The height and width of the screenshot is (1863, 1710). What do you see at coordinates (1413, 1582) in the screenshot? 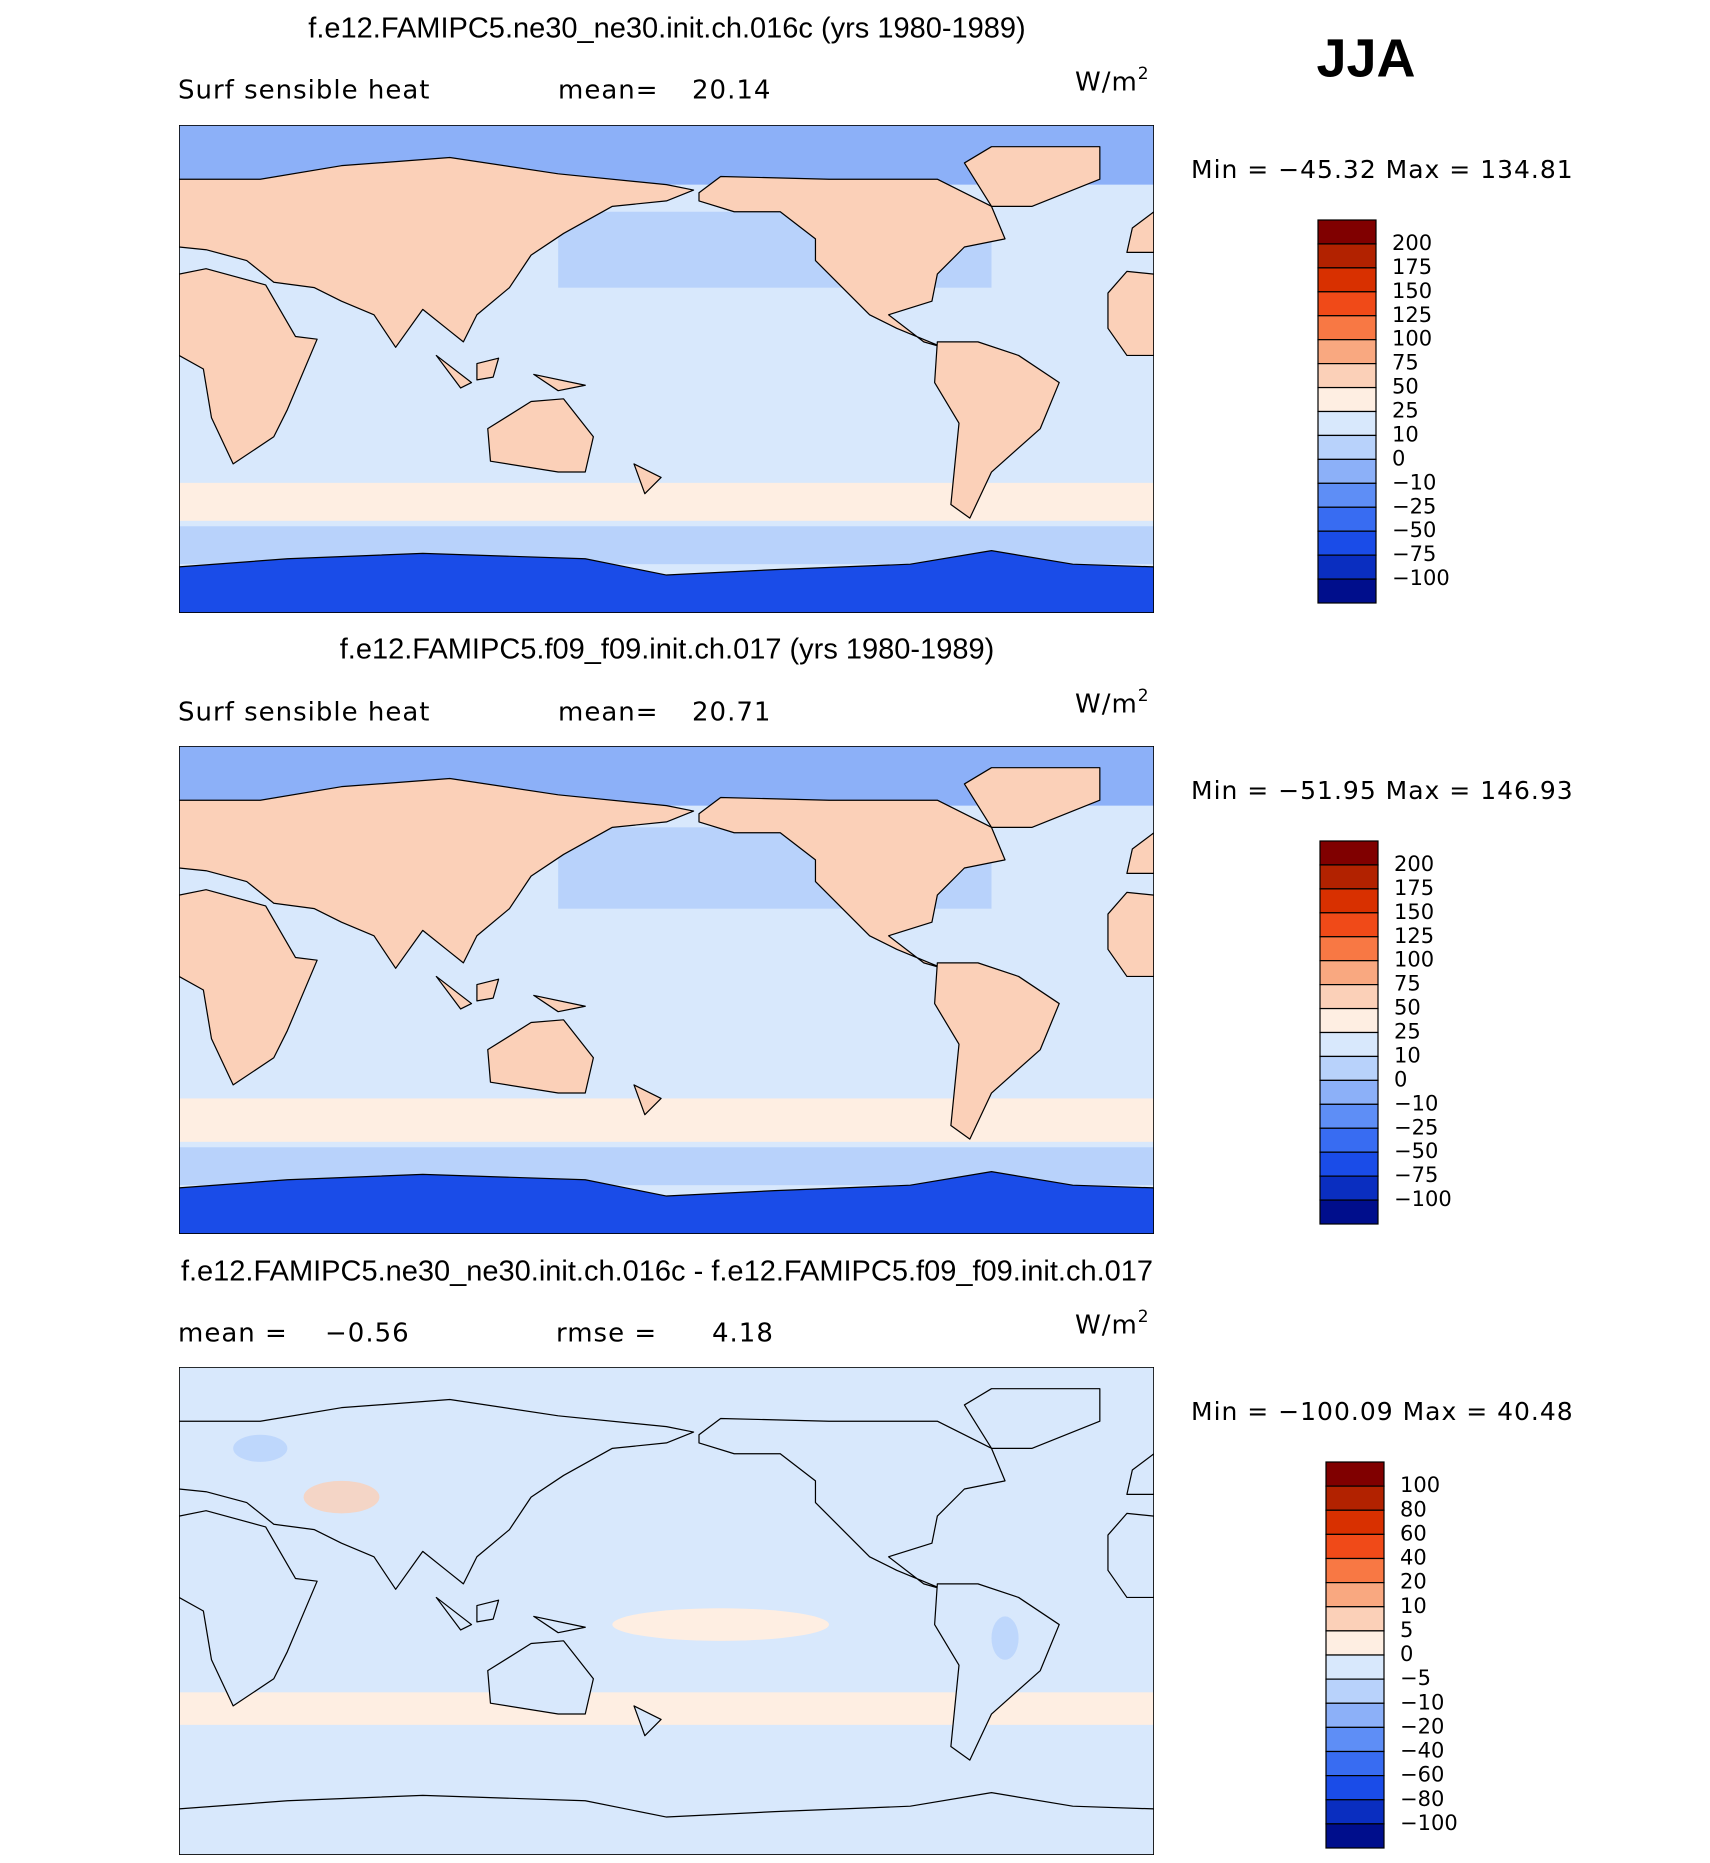
I see `colorbar-label: 20` at bounding box center [1413, 1582].